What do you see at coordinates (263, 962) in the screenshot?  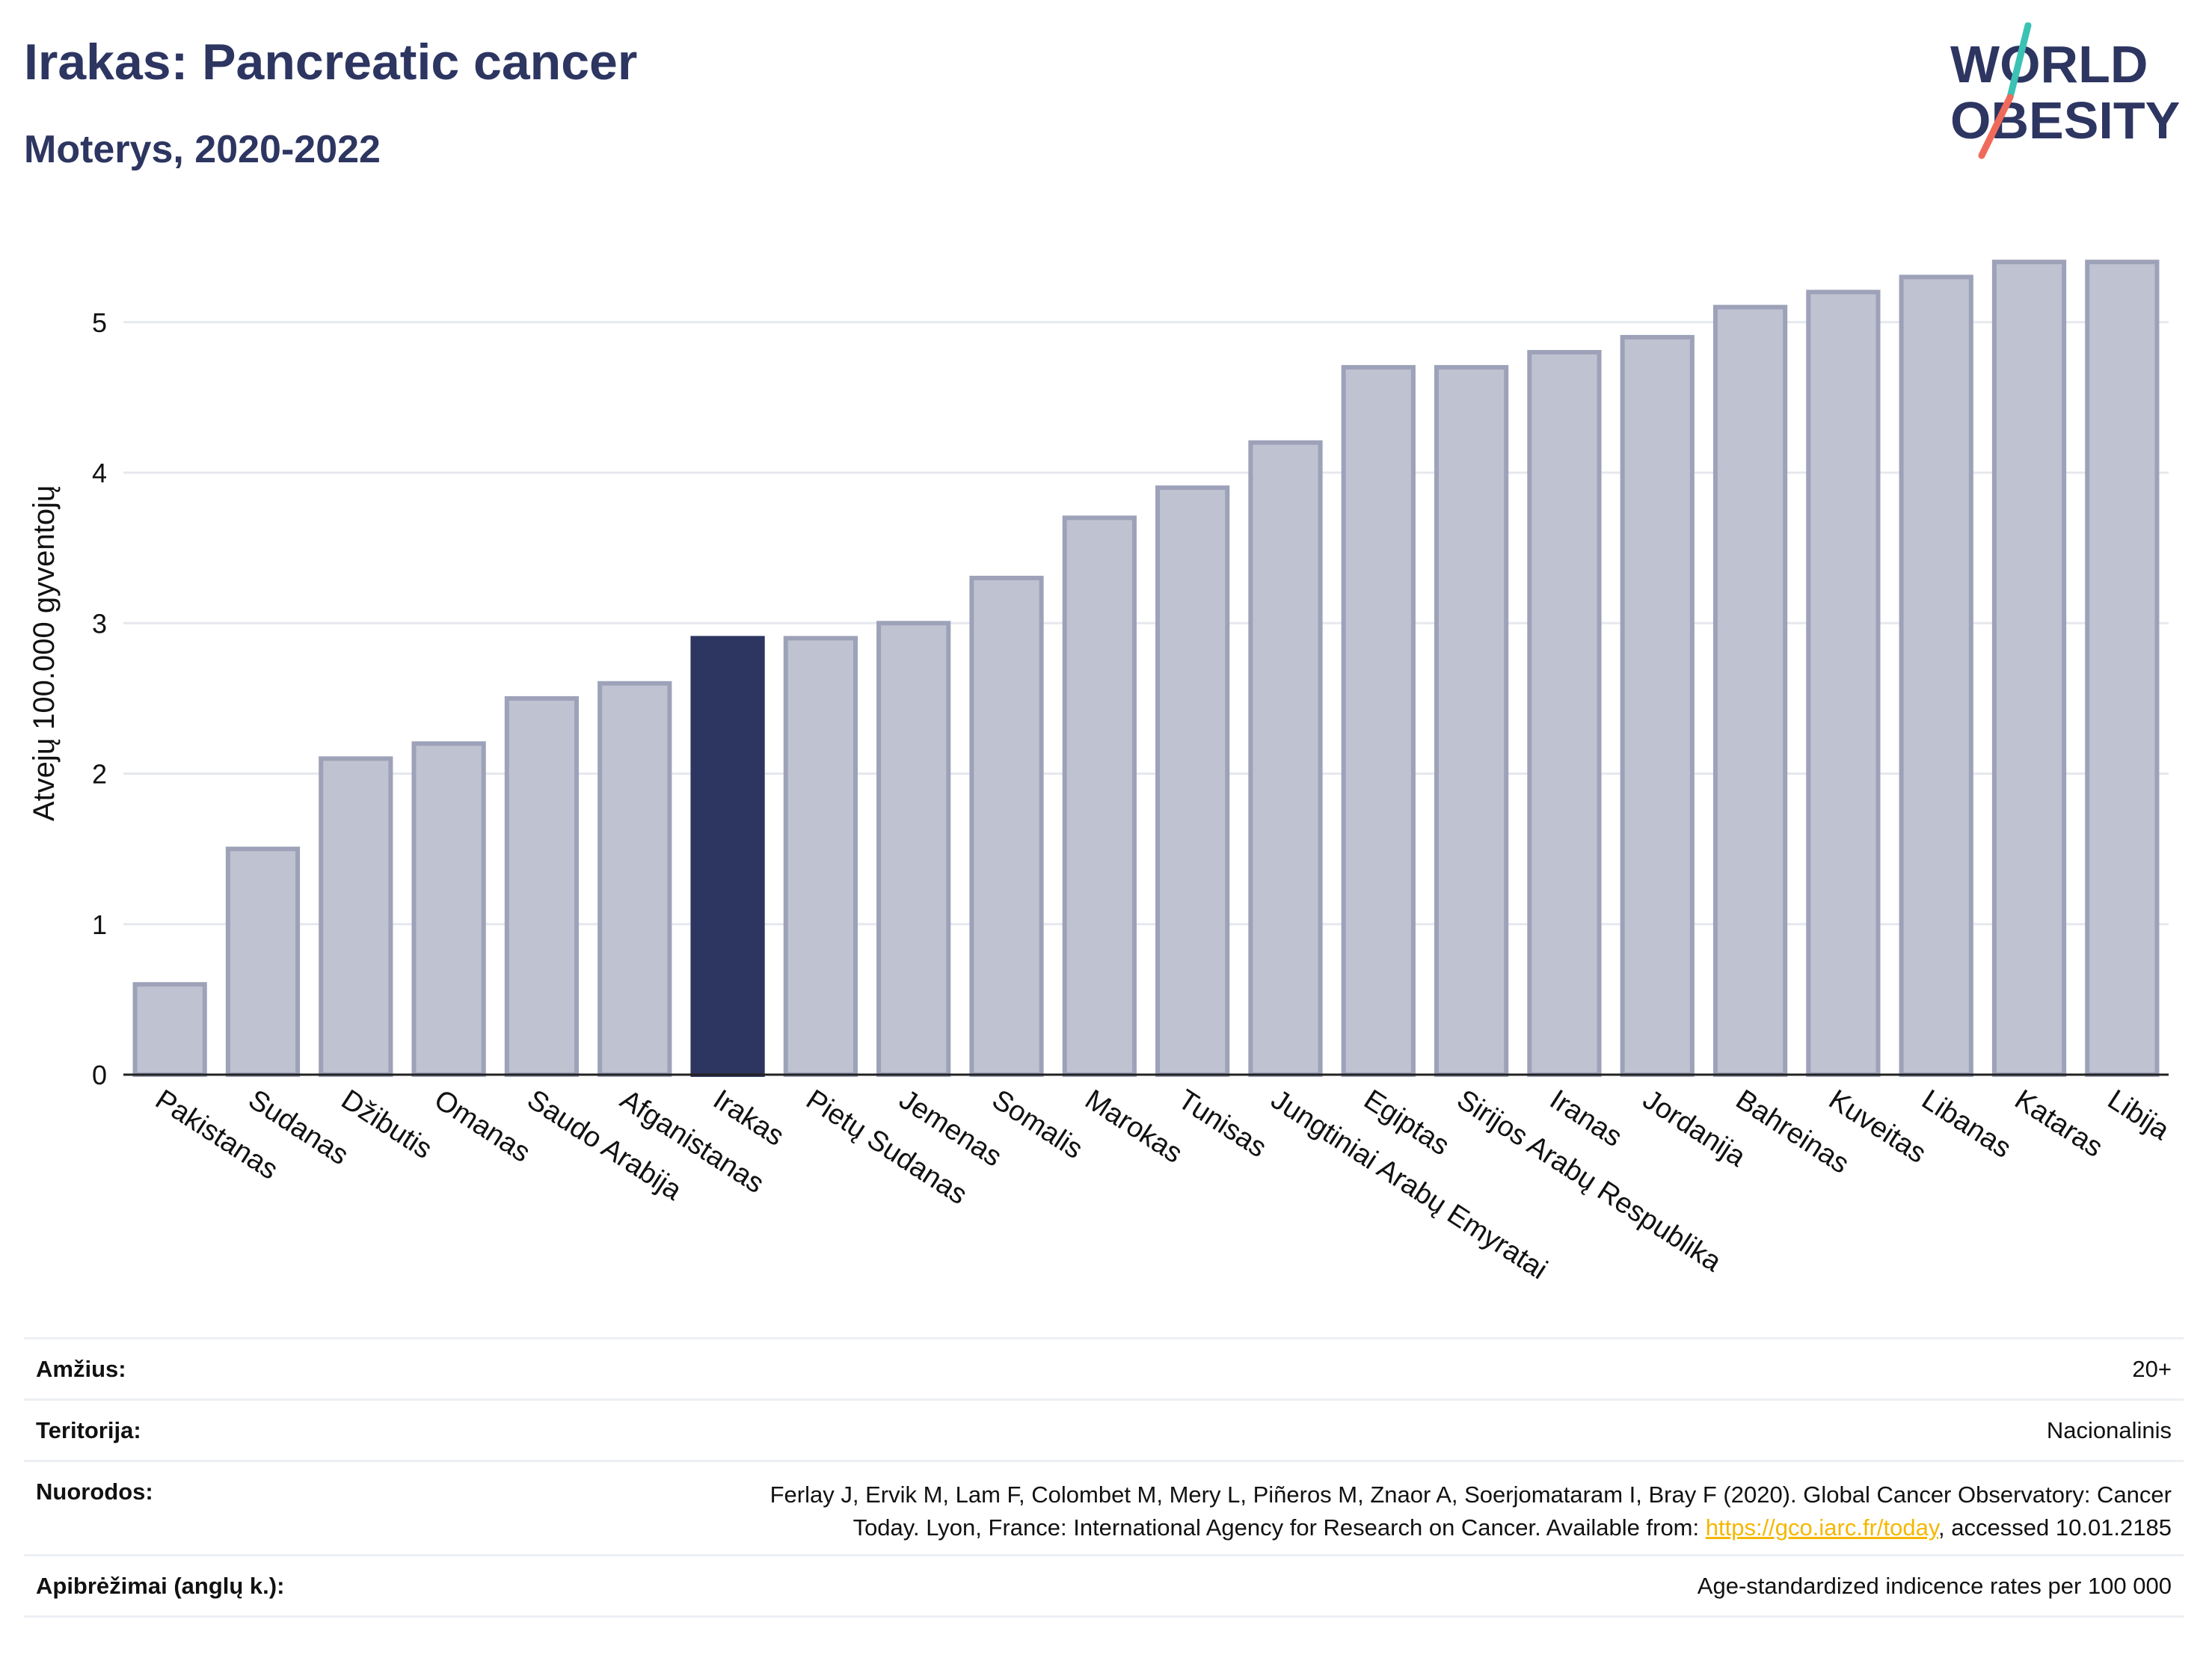 I see `bar-sudanas` at bounding box center [263, 962].